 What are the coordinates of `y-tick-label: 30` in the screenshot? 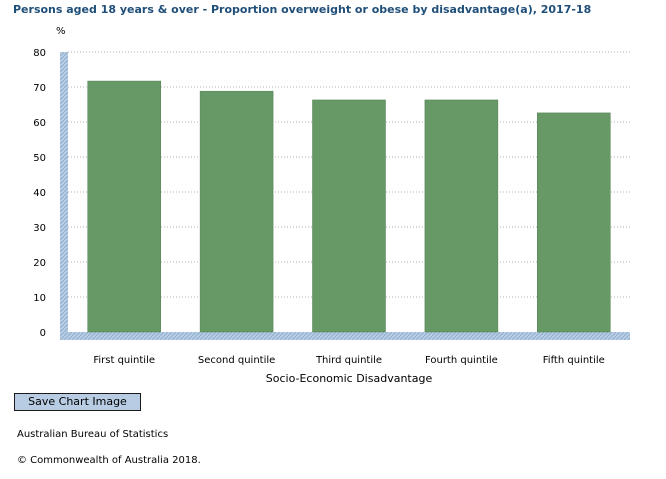 It's located at (39, 228).